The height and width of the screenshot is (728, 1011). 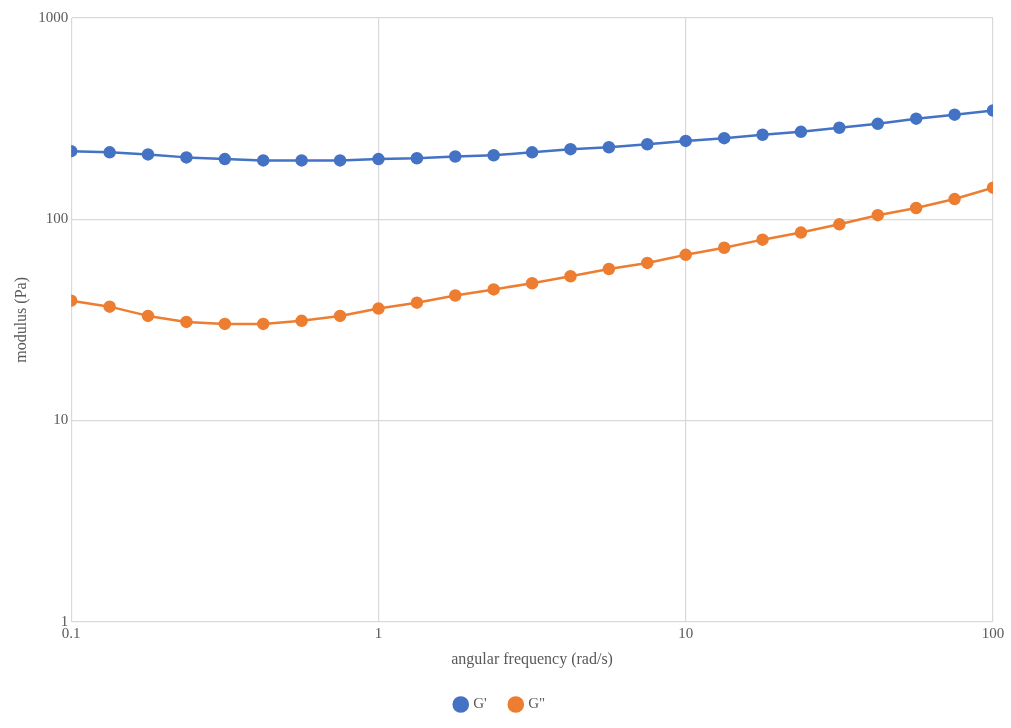 I want to click on y-tick-label: 1000, so click(x=53, y=16).